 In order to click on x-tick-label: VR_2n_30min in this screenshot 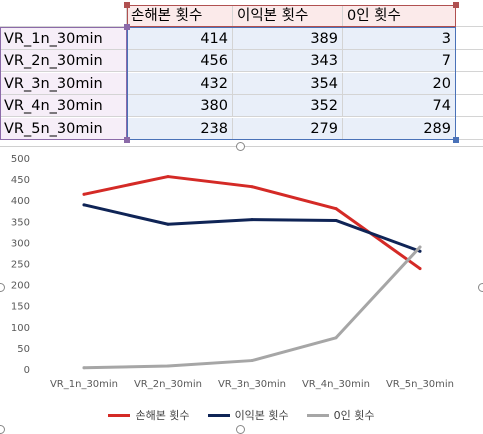, I will do `click(168, 384)`.